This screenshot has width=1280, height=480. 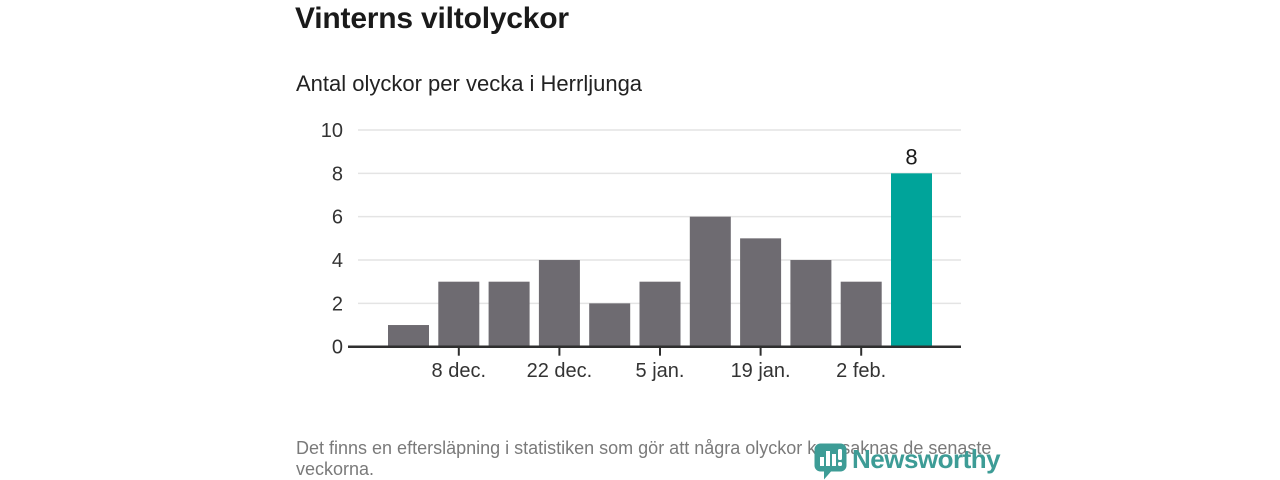 What do you see at coordinates (911, 260) in the screenshot?
I see `bar-highlighted` at bounding box center [911, 260].